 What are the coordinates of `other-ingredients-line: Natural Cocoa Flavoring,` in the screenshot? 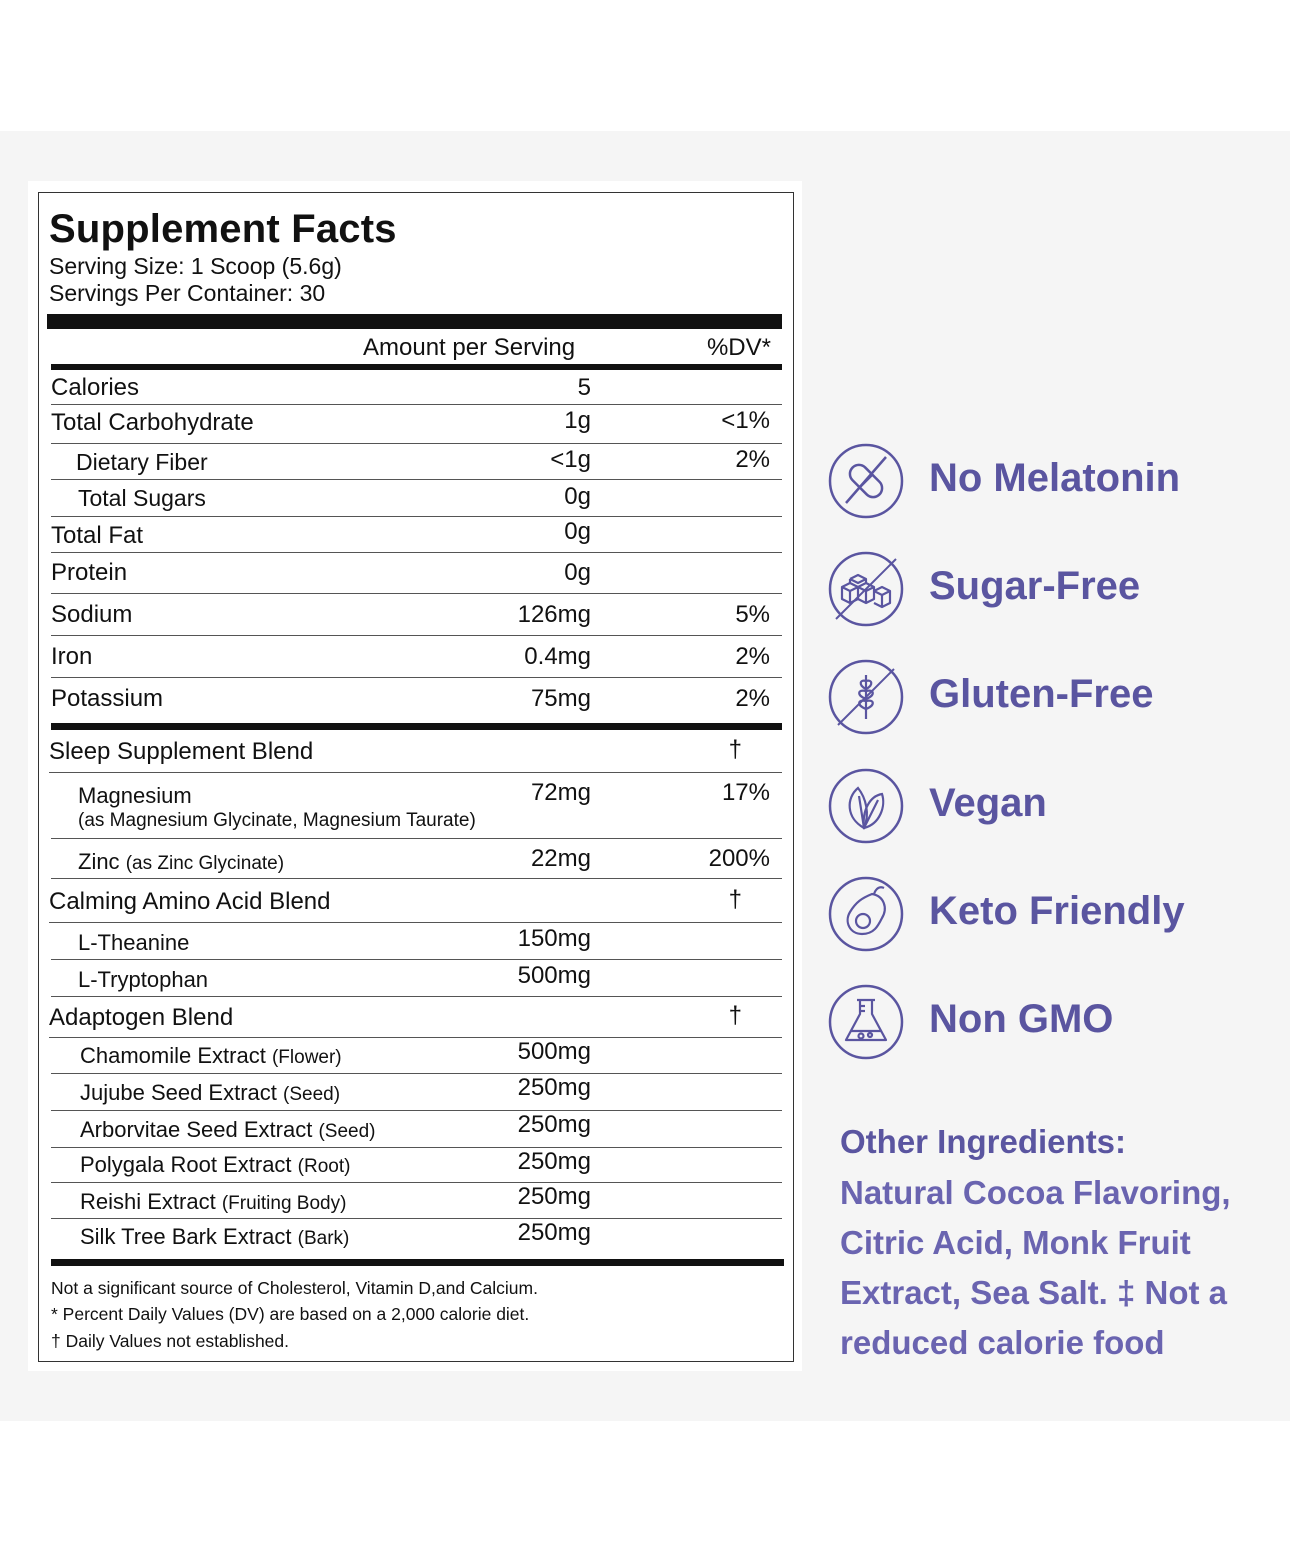 It's located at (1035, 1192).